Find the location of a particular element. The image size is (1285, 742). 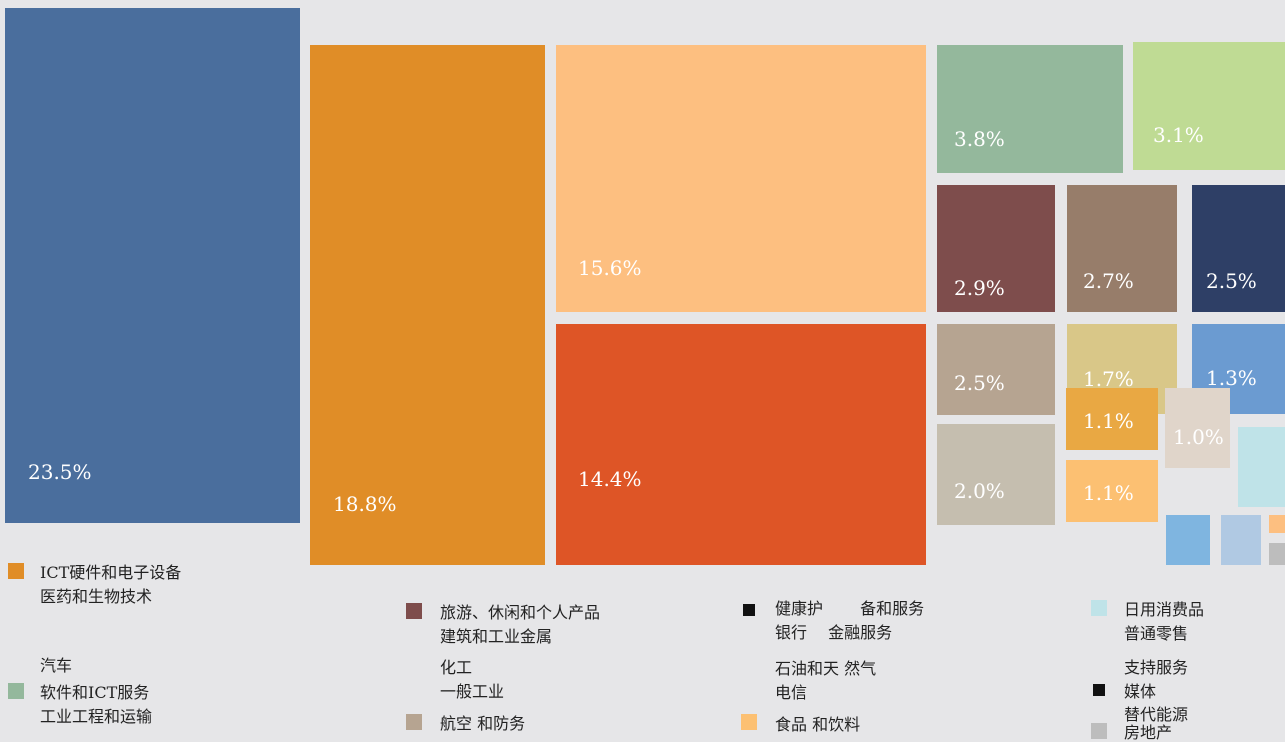

tile-label: 1.7% is located at coordinates (1108, 379).